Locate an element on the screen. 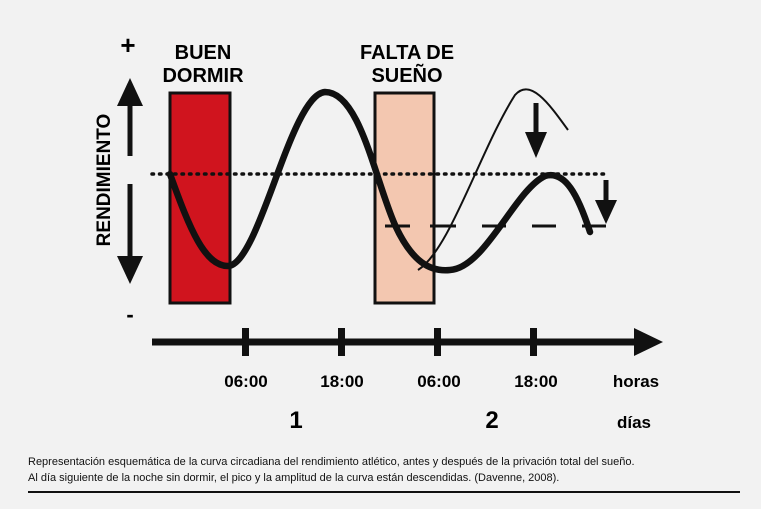 The width and height of the screenshot is (761, 509). days-unit-label: días is located at coordinates (634, 422).